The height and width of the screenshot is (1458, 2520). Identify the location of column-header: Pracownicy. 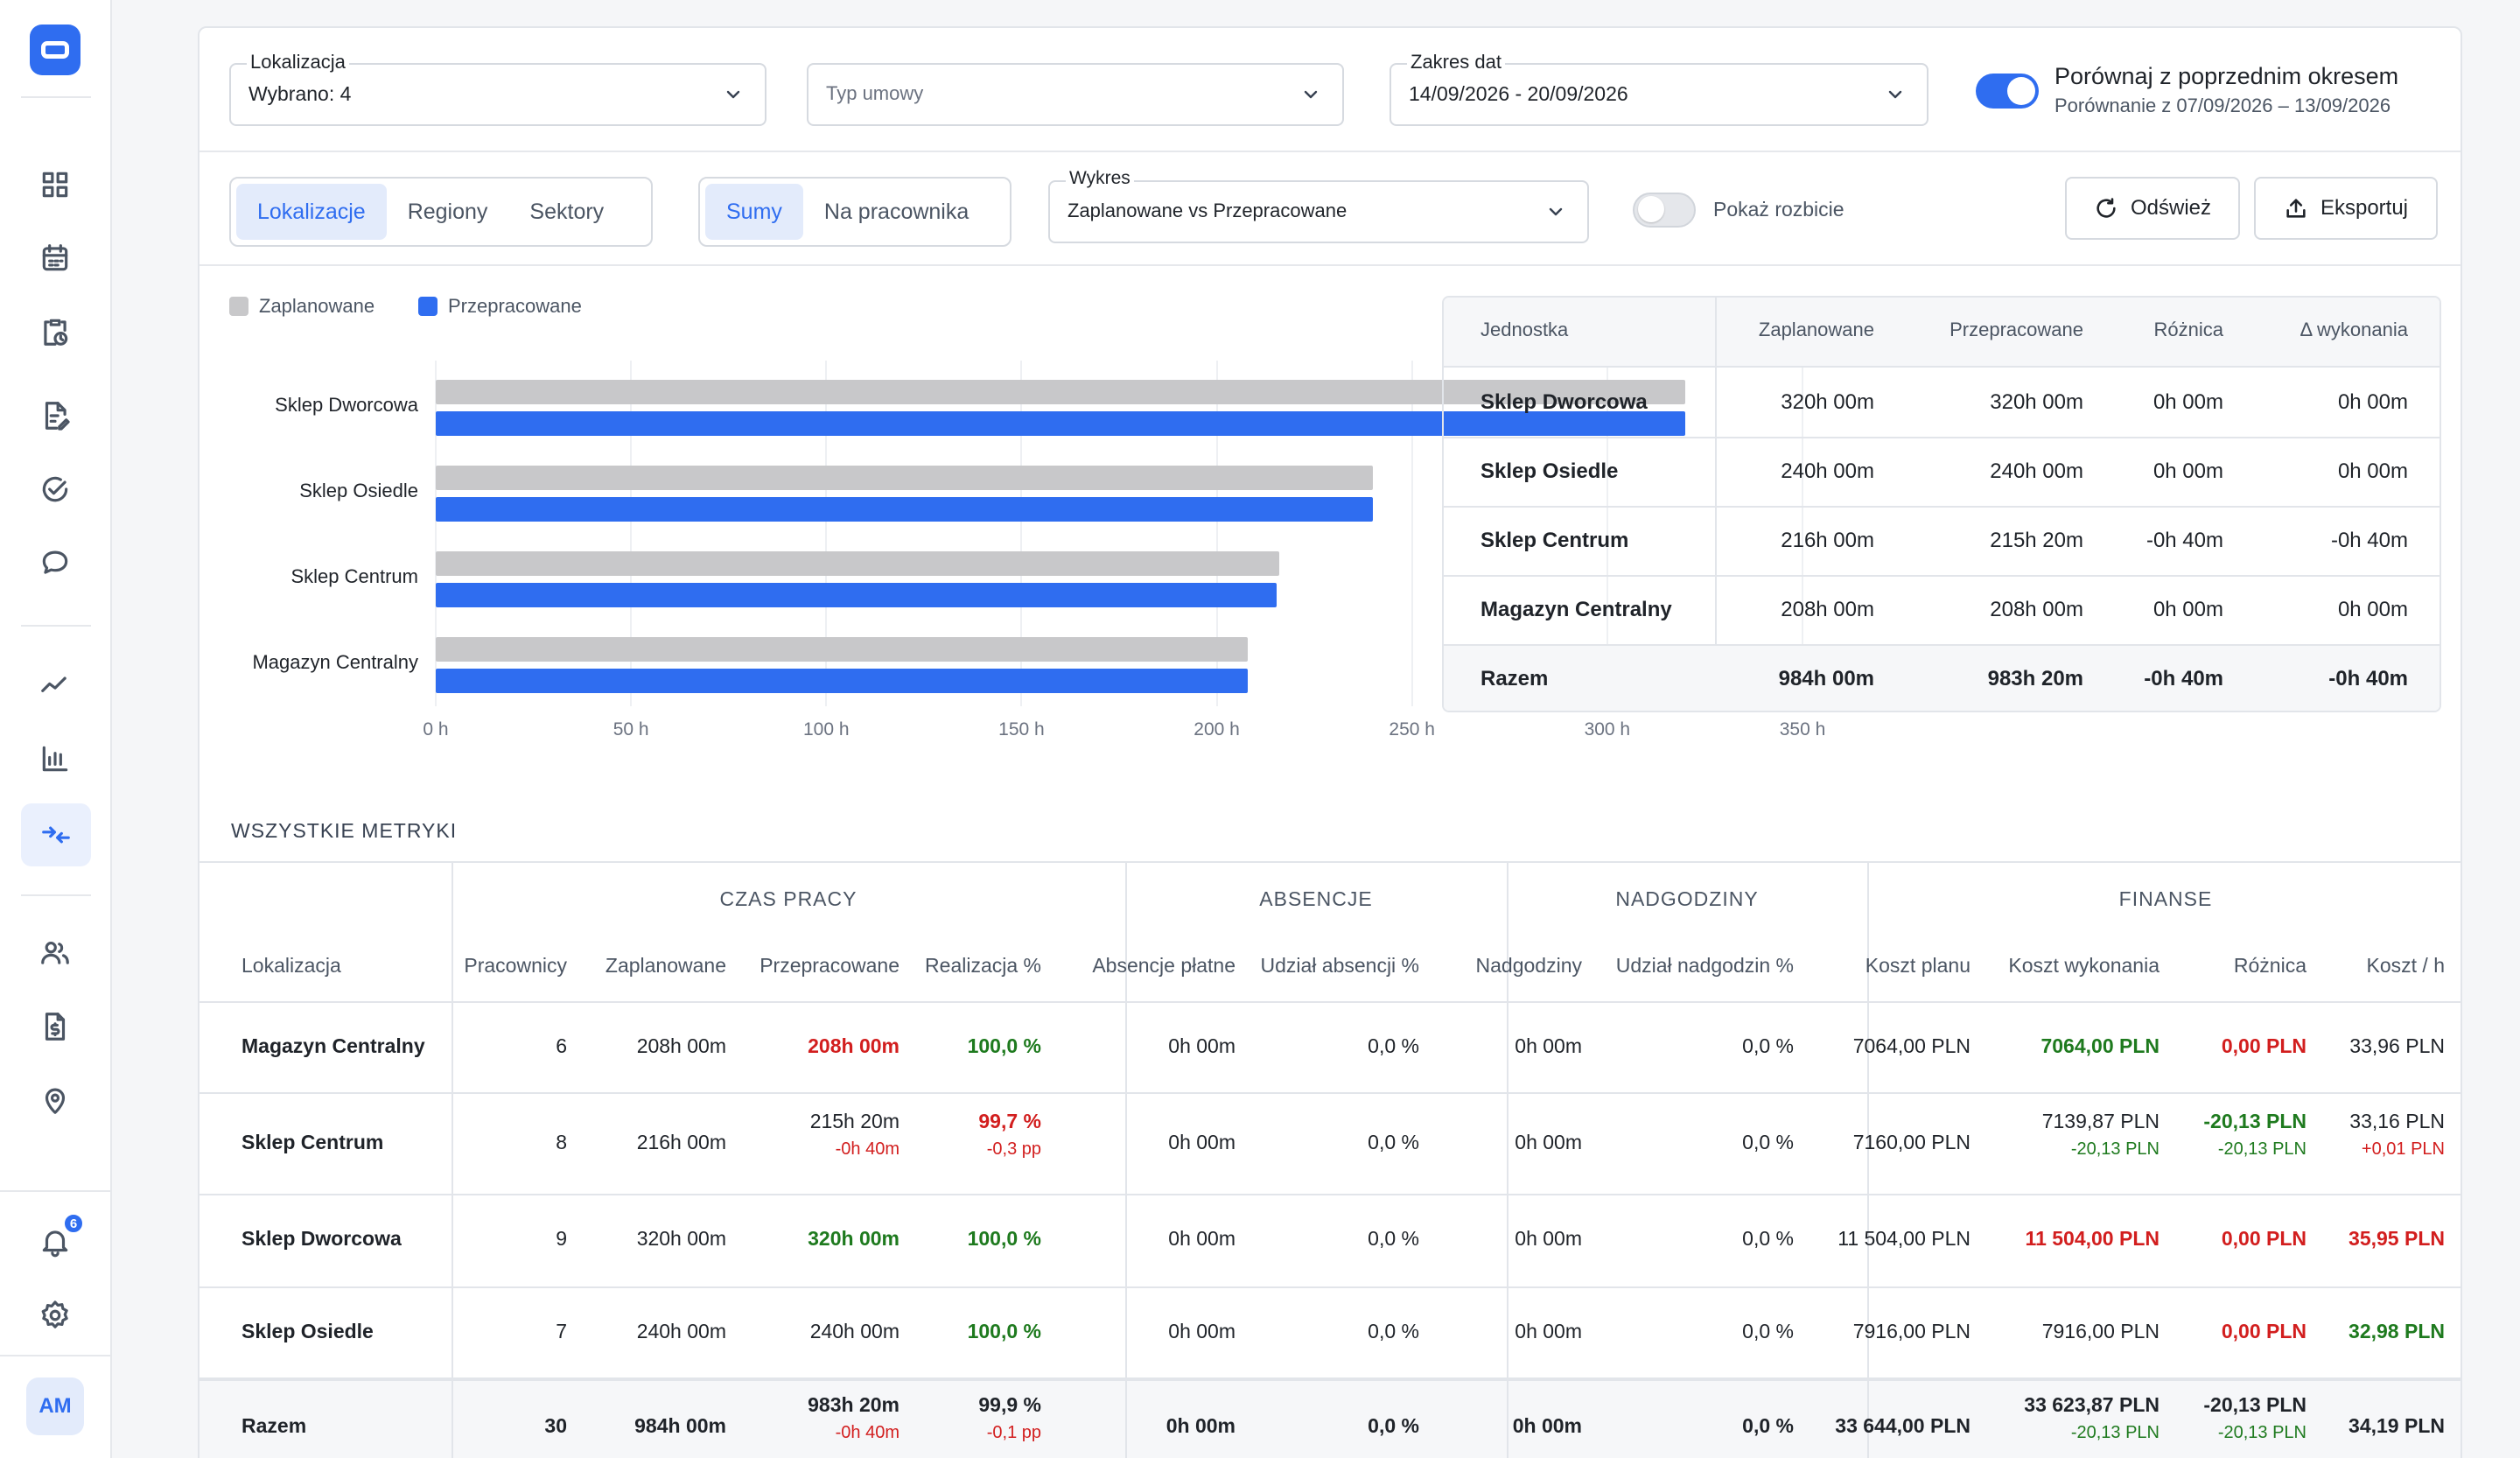
(515, 965).